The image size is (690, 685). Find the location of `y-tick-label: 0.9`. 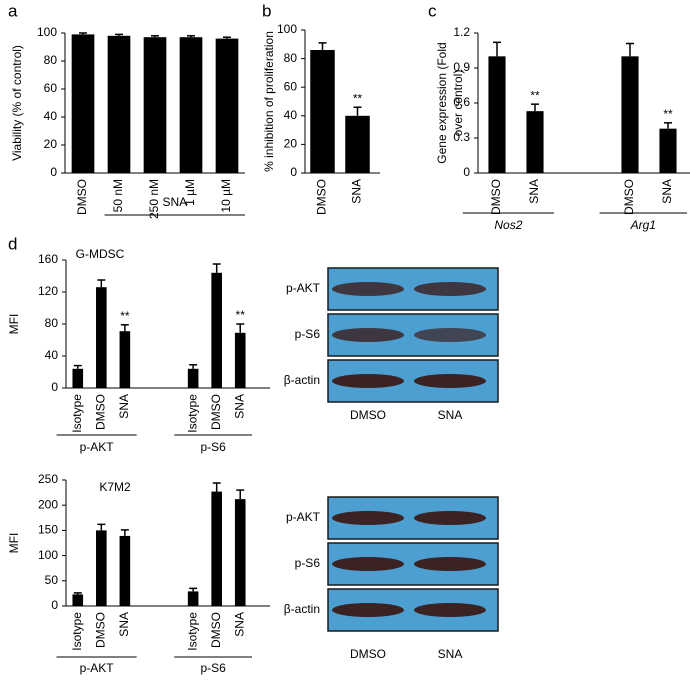

y-tick-label: 0.9 is located at coordinates (461, 67).